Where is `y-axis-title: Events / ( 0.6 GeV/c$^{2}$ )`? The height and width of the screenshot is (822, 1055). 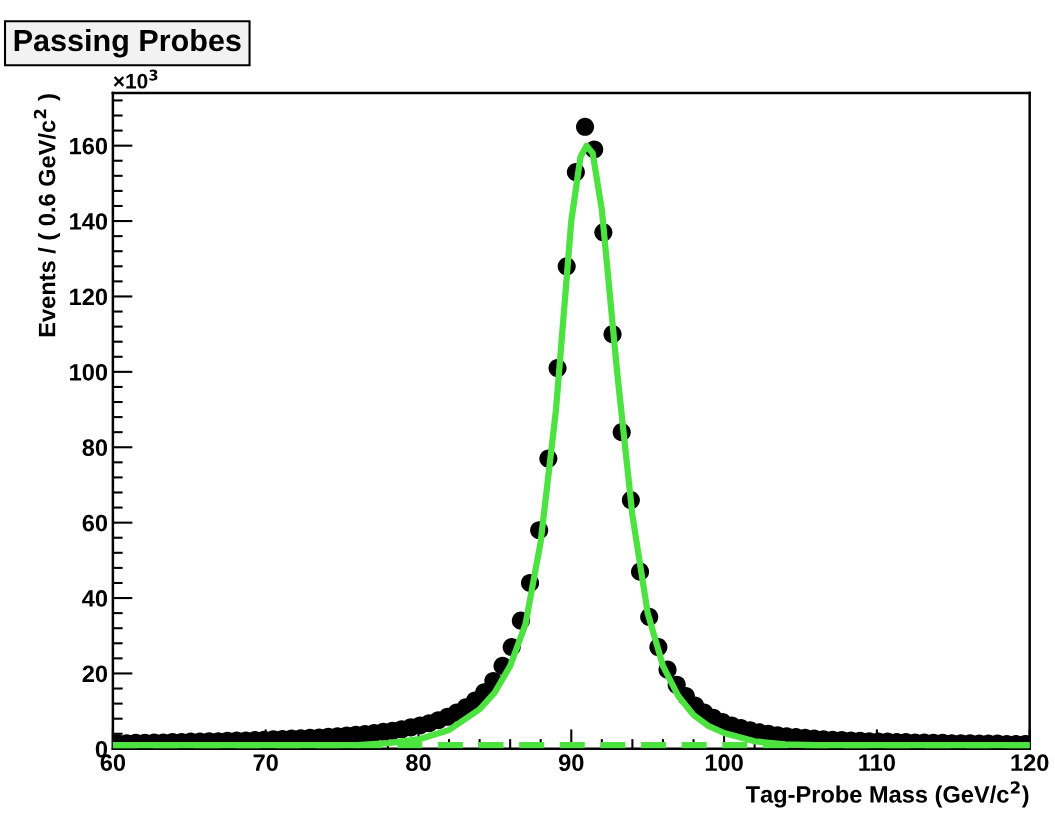
y-axis-title: Events / ( 0.6 GeV/c$^{2}$ ) is located at coordinates (47, 215).